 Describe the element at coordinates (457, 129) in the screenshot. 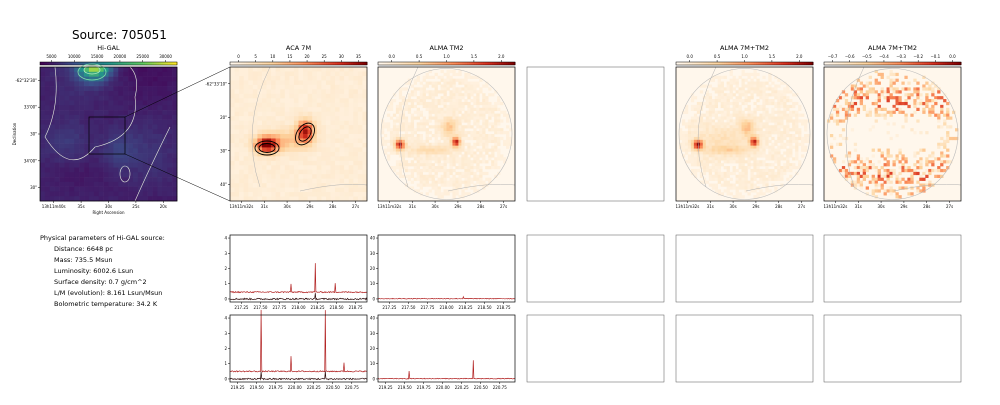

I see `tm2-contour` at that location.